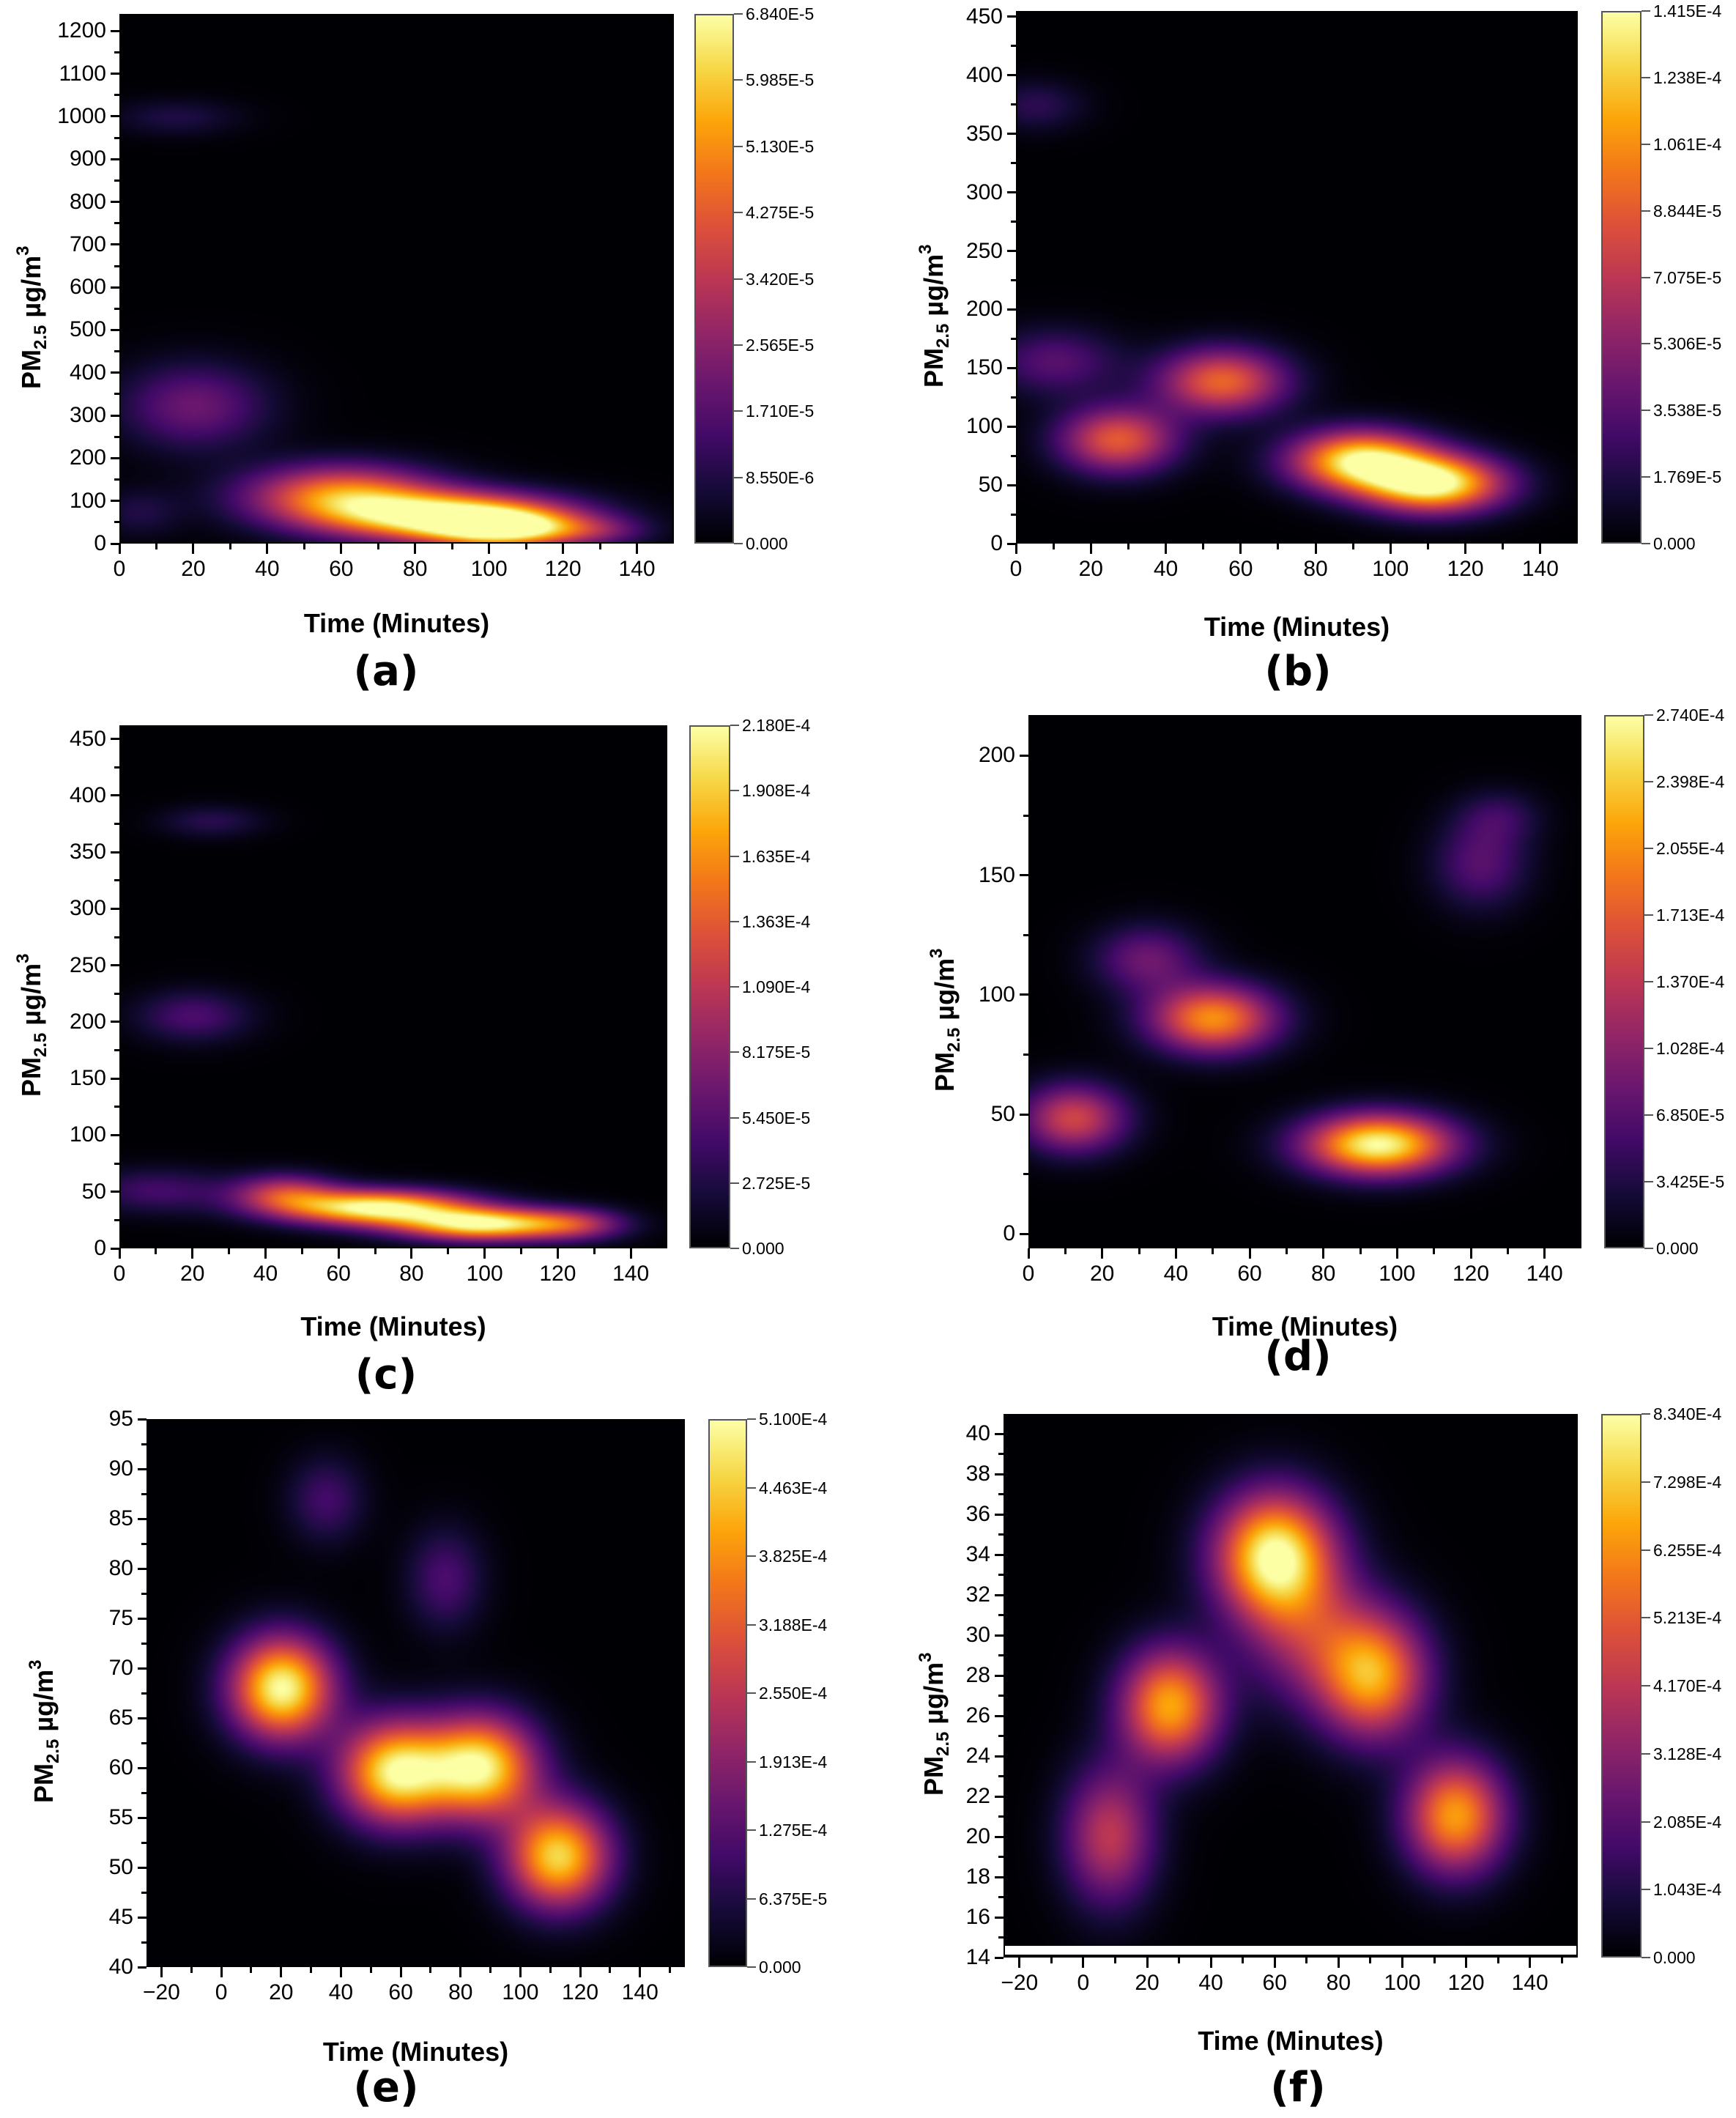 This screenshot has height=2118, width=1736. What do you see at coordinates (81, 30) in the screenshot?
I see `y-tick-label: 1200` at bounding box center [81, 30].